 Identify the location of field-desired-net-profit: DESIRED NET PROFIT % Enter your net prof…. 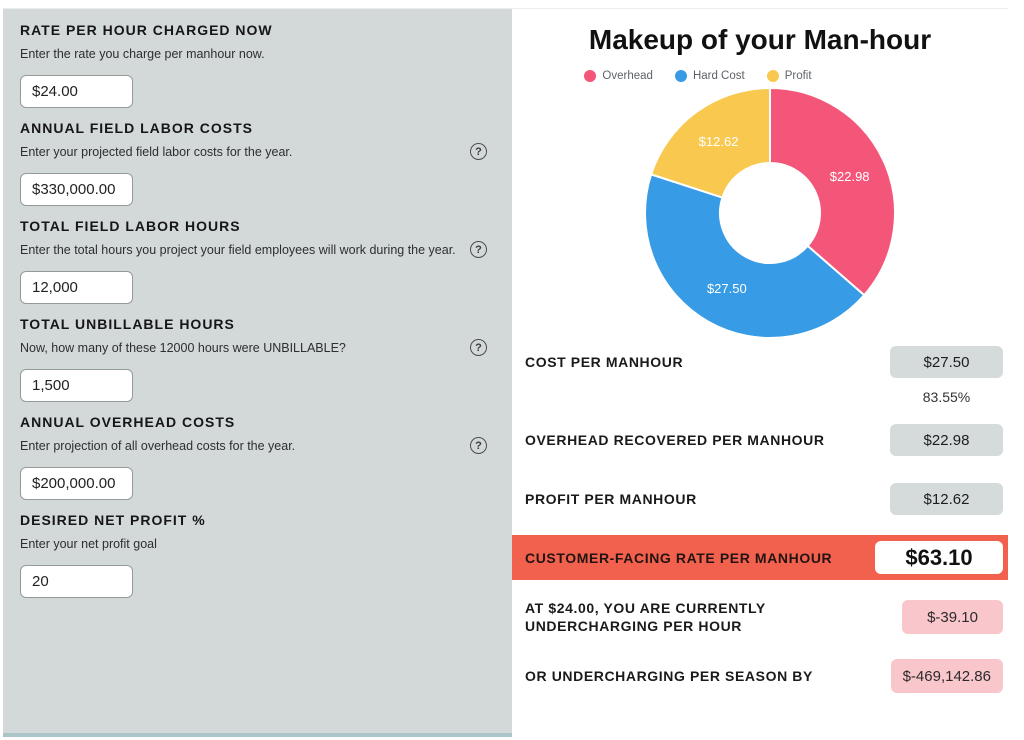
(257, 555).